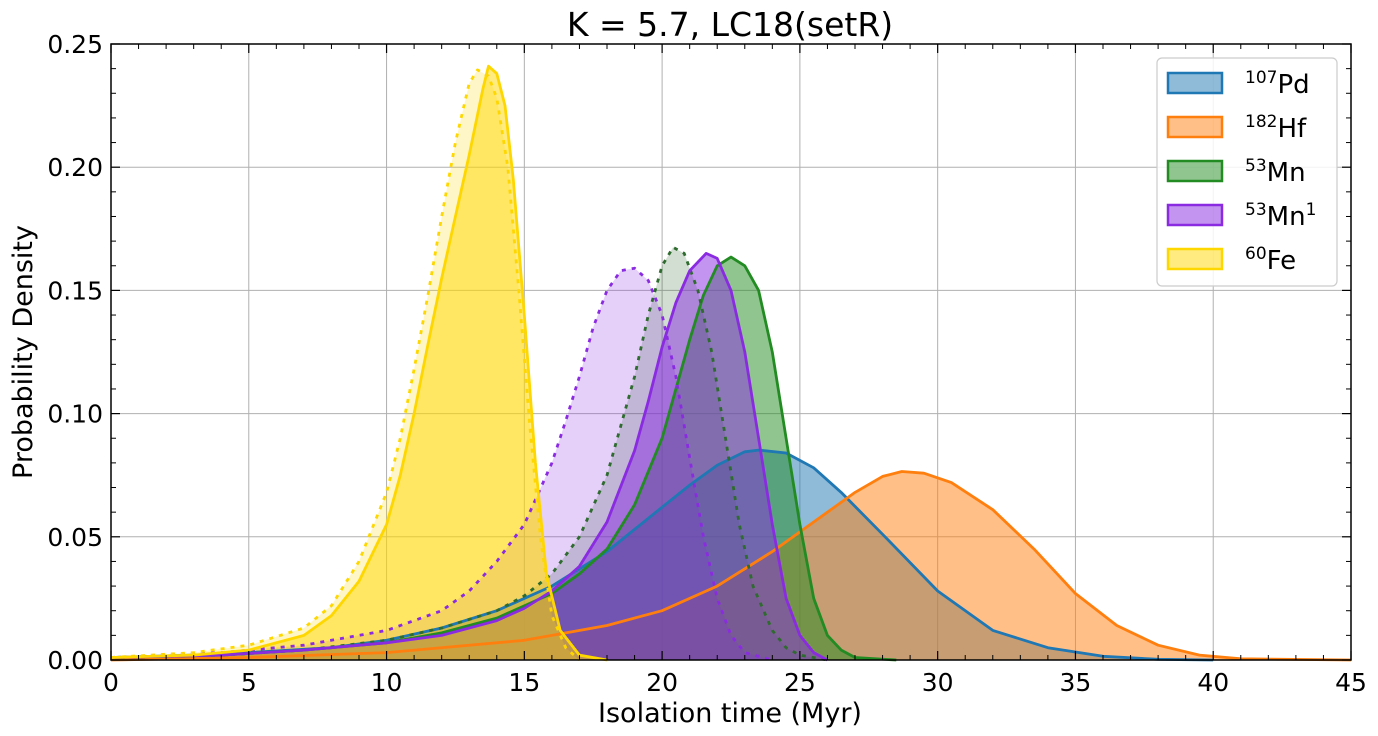  What do you see at coordinates (1195, 259) in the screenshot?
I see `legend-swatch-fe60_solid` at bounding box center [1195, 259].